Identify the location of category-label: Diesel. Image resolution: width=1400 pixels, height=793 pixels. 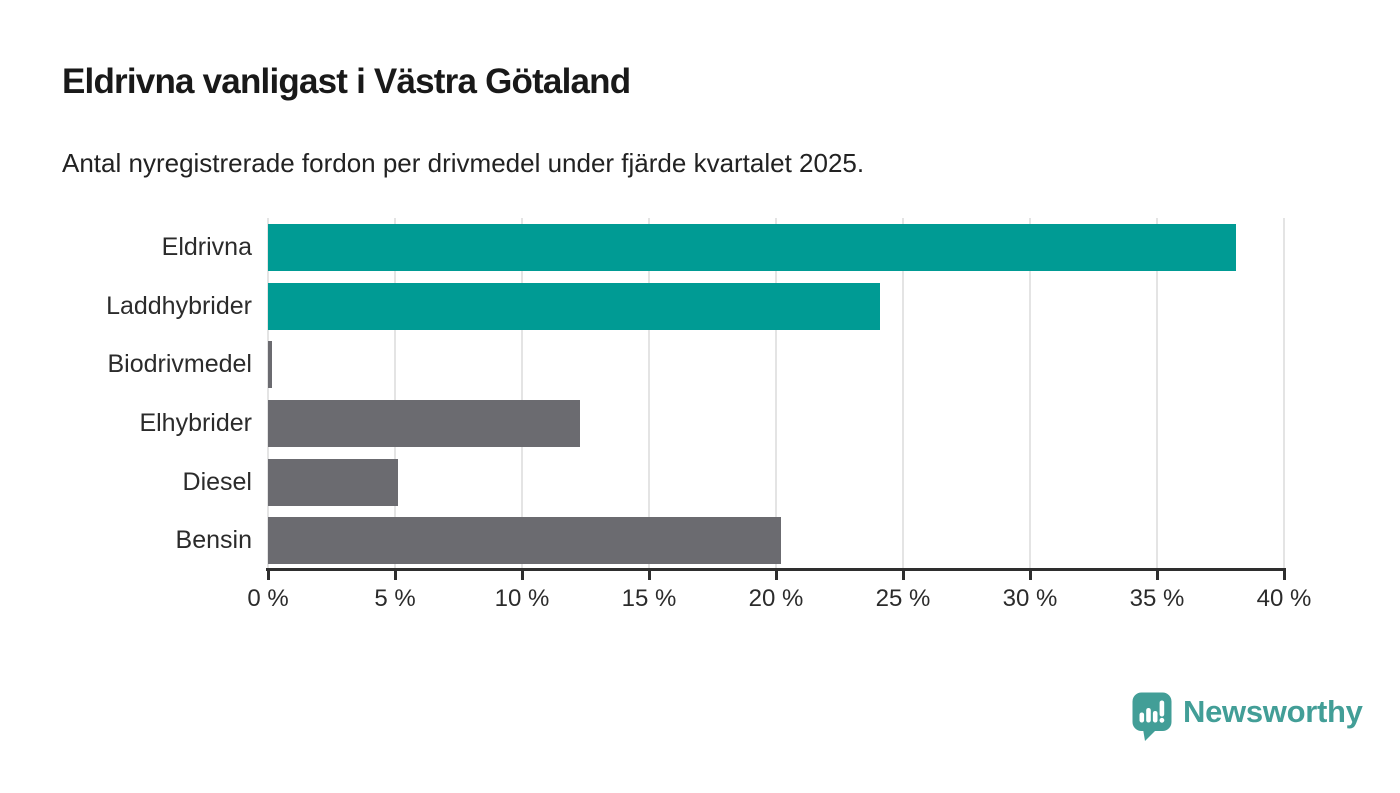
(217, 481).